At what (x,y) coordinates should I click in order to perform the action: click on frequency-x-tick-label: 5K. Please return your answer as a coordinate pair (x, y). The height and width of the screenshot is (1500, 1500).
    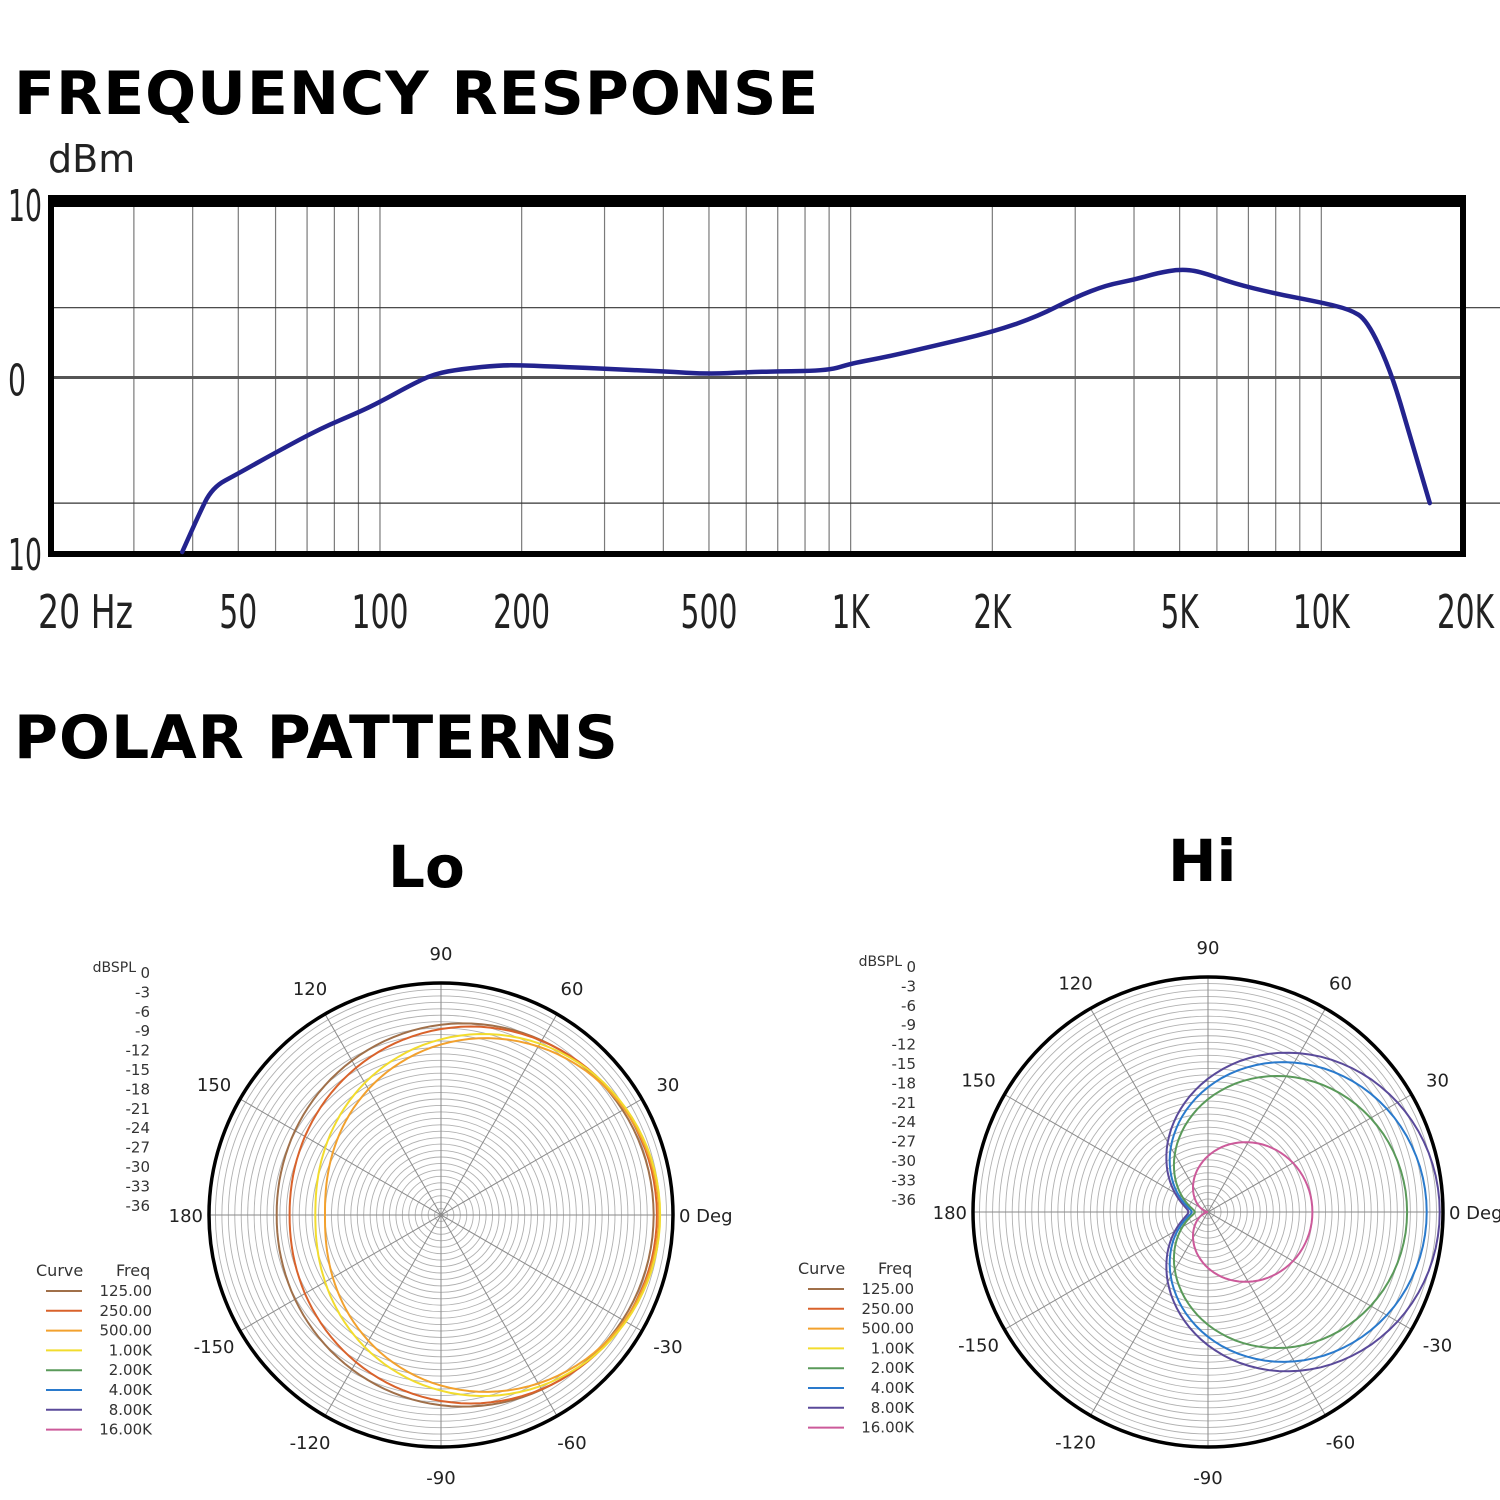
    Looking at the image, I should click on (1180, 612).